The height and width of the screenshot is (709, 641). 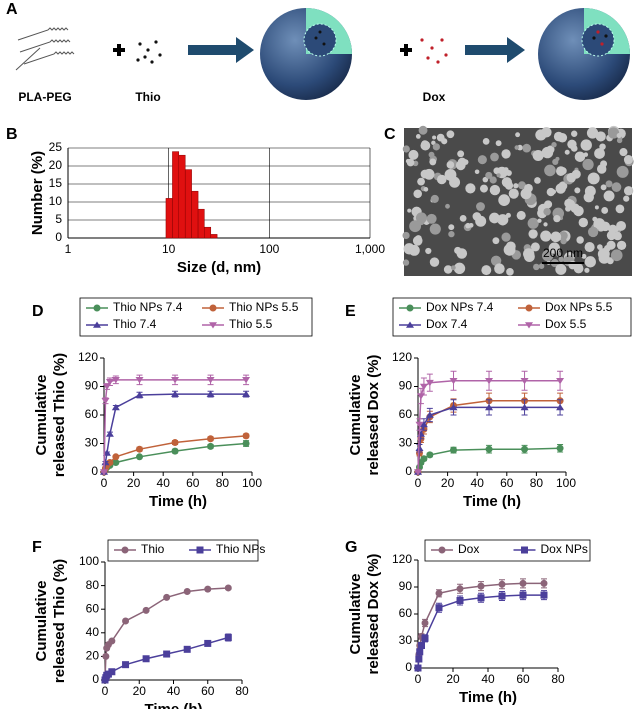 What do you see at coordinates (58, 237) in the screenshot?
I see `y-tick-label: 0` at bounding box center [58, 237].